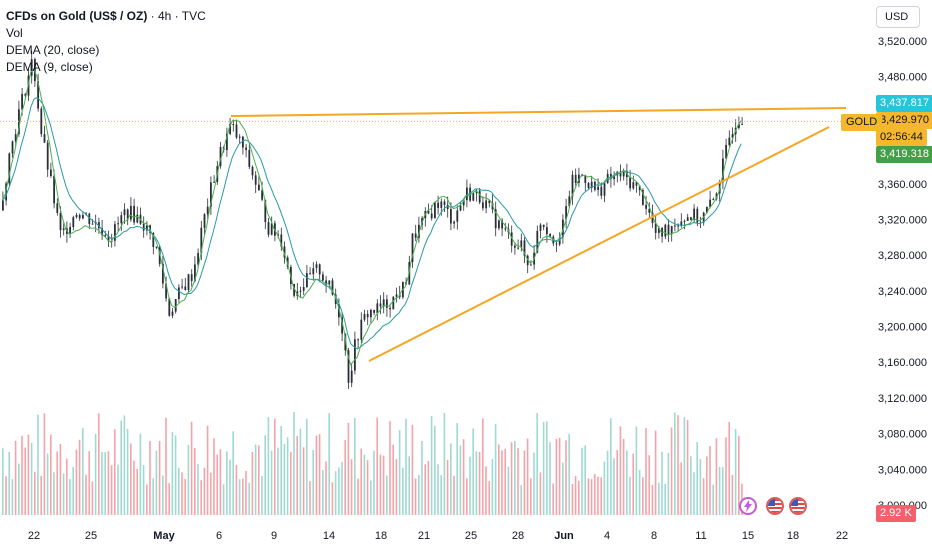 The image size is (932, 550). Describe the element at coordinates (902, 435) in the screenshot. I see `y-tick-label: 3,080.000` at that location.